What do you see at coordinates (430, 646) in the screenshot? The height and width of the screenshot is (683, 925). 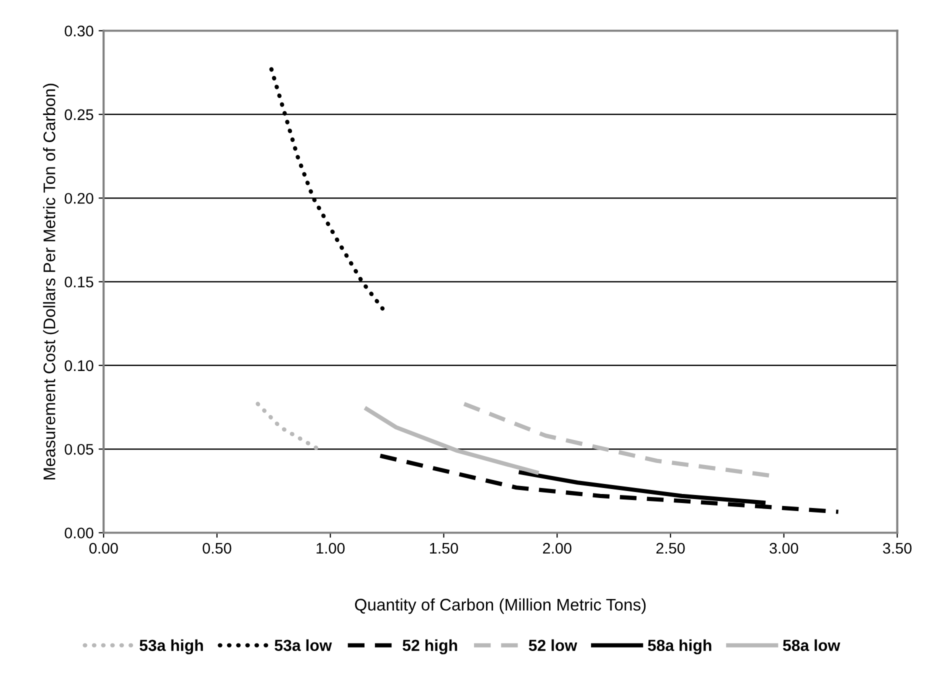 I see `legend-label: 52 high` at bounding box center [430, 646].